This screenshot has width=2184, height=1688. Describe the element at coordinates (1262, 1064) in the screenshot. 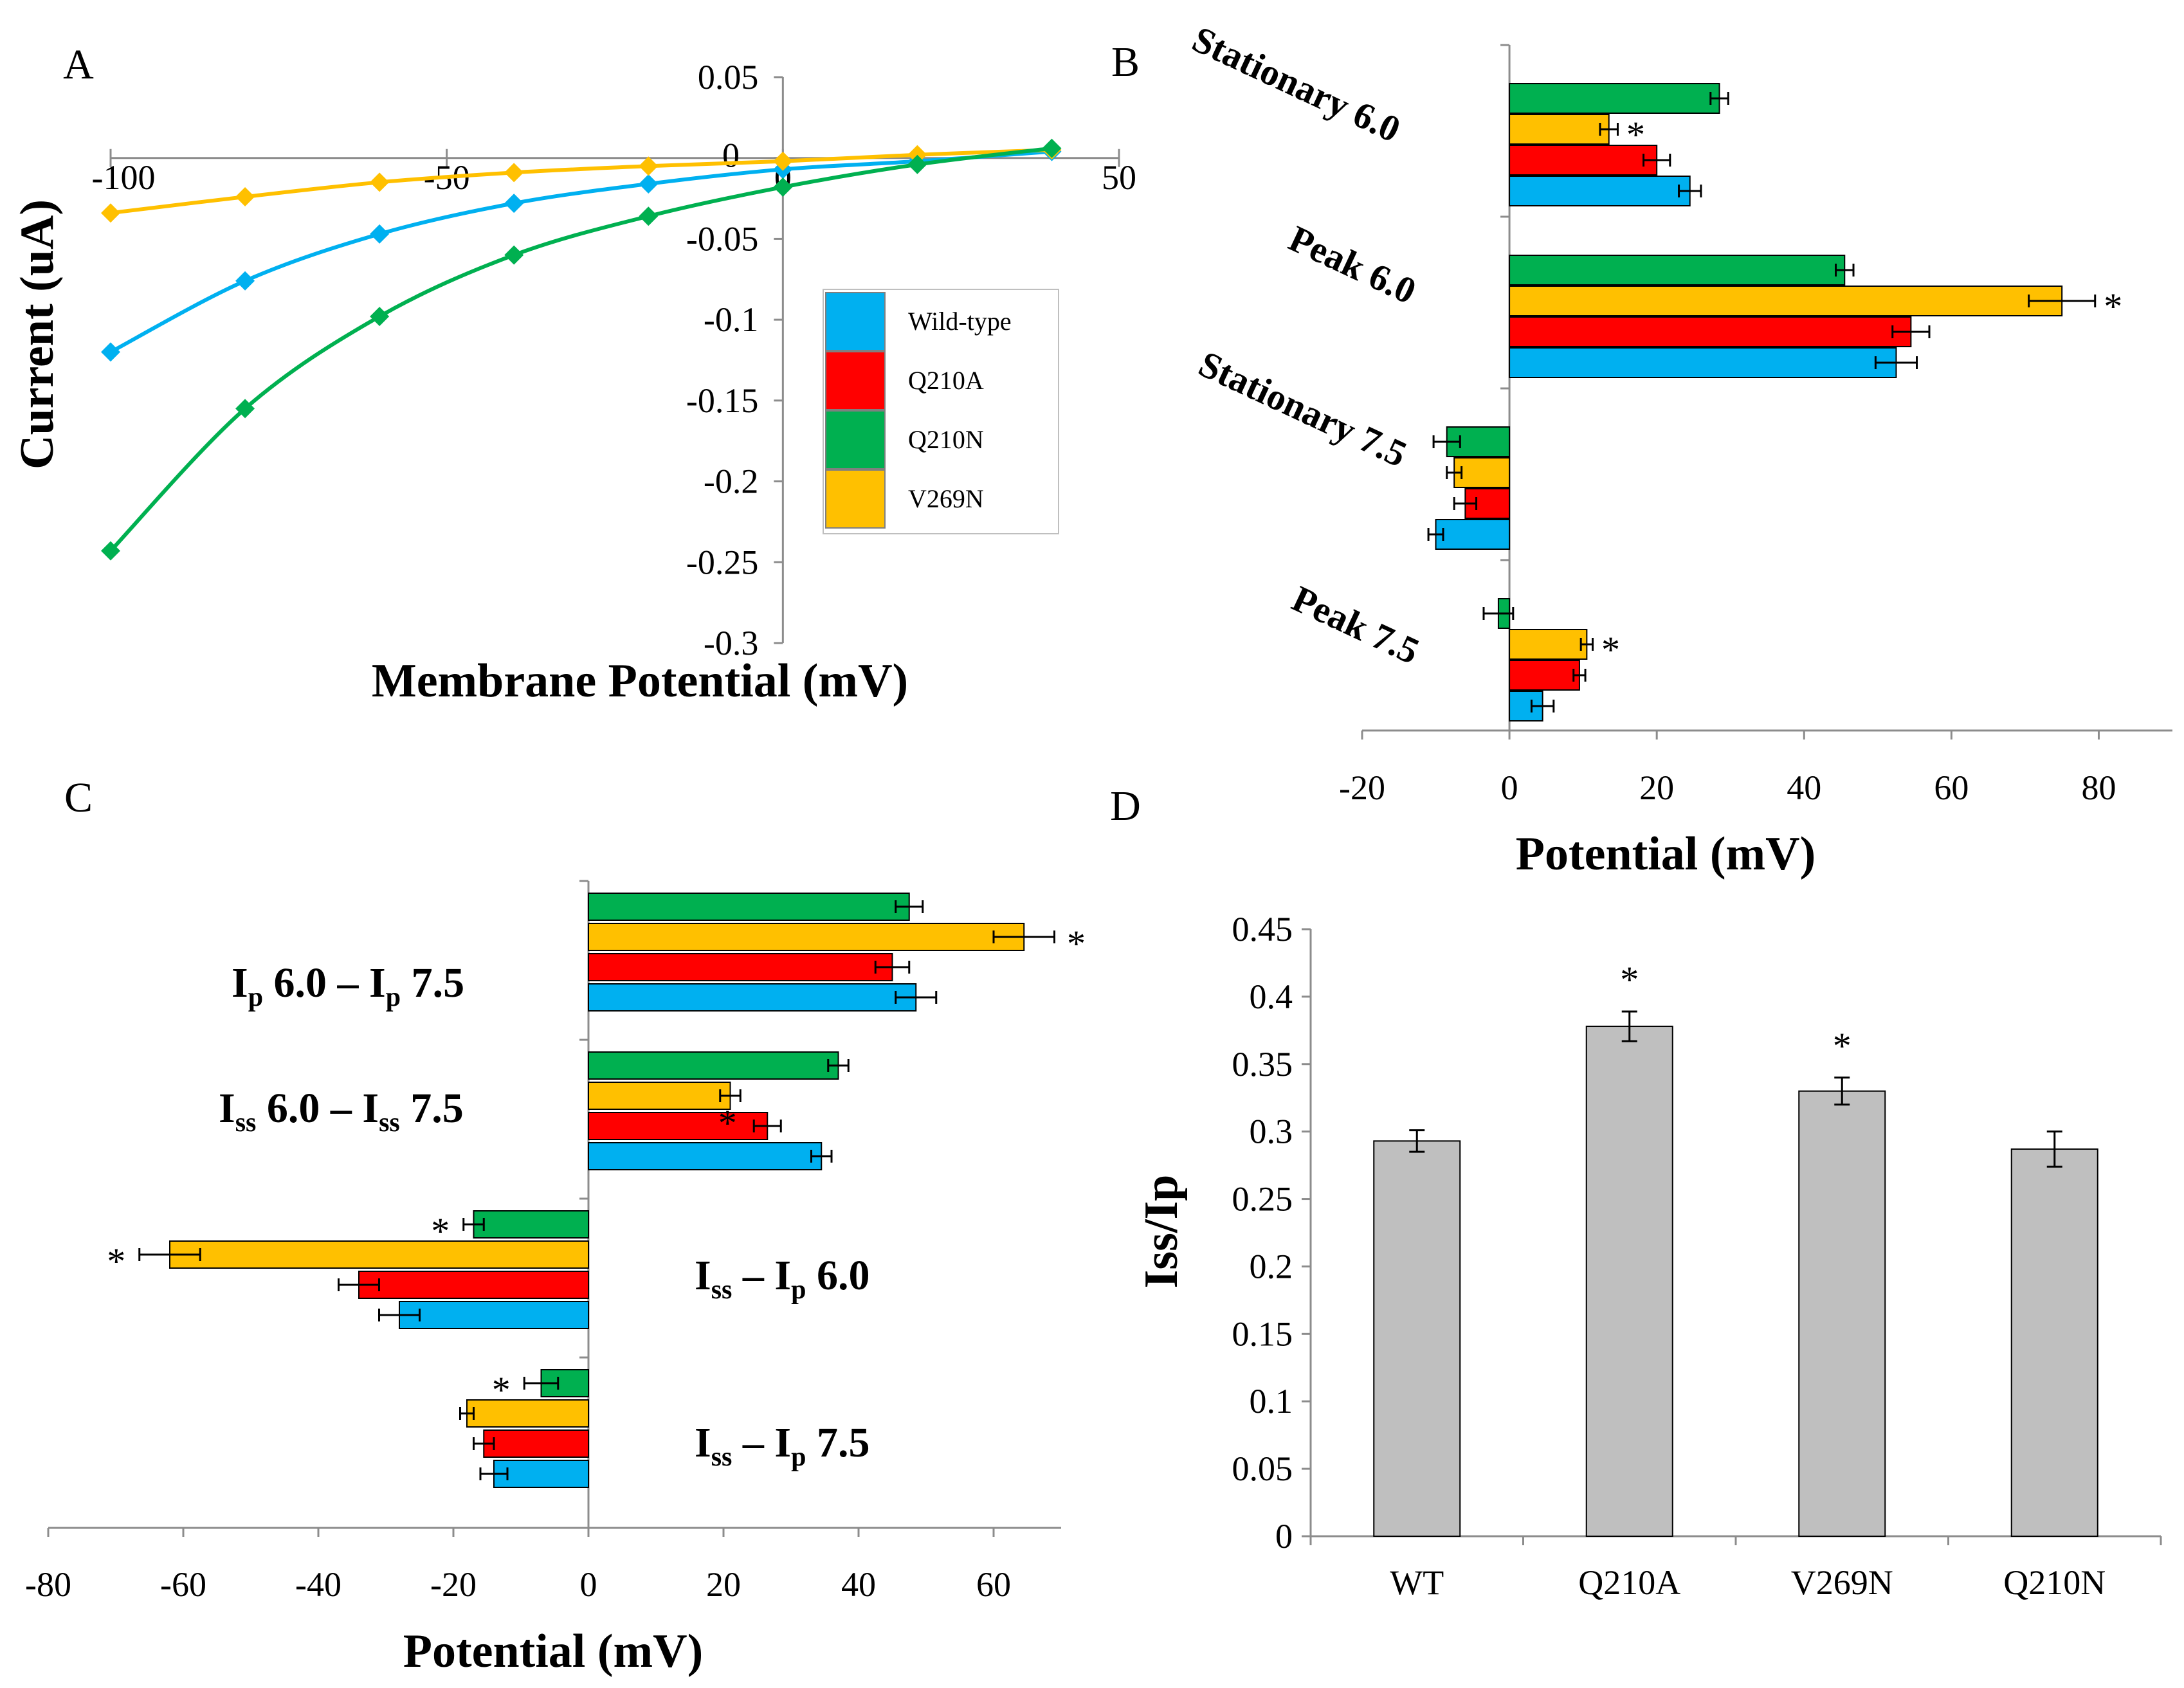

I see `y-tick-label: 0.35` at that location.